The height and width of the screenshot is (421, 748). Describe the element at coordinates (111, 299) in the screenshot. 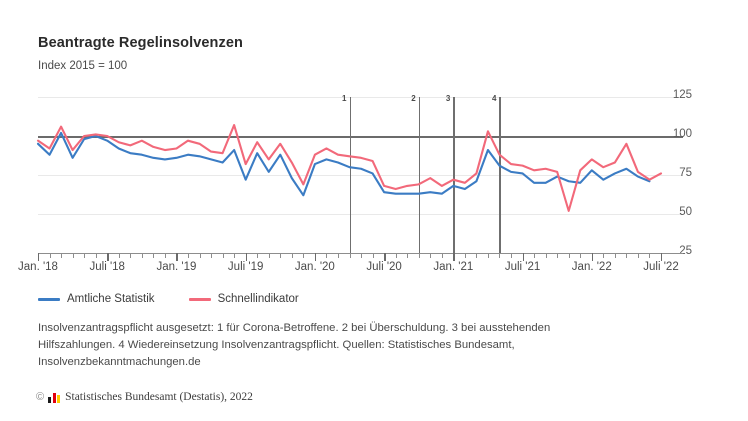

I see `legend-label: Amtliche Statistik` at that location.